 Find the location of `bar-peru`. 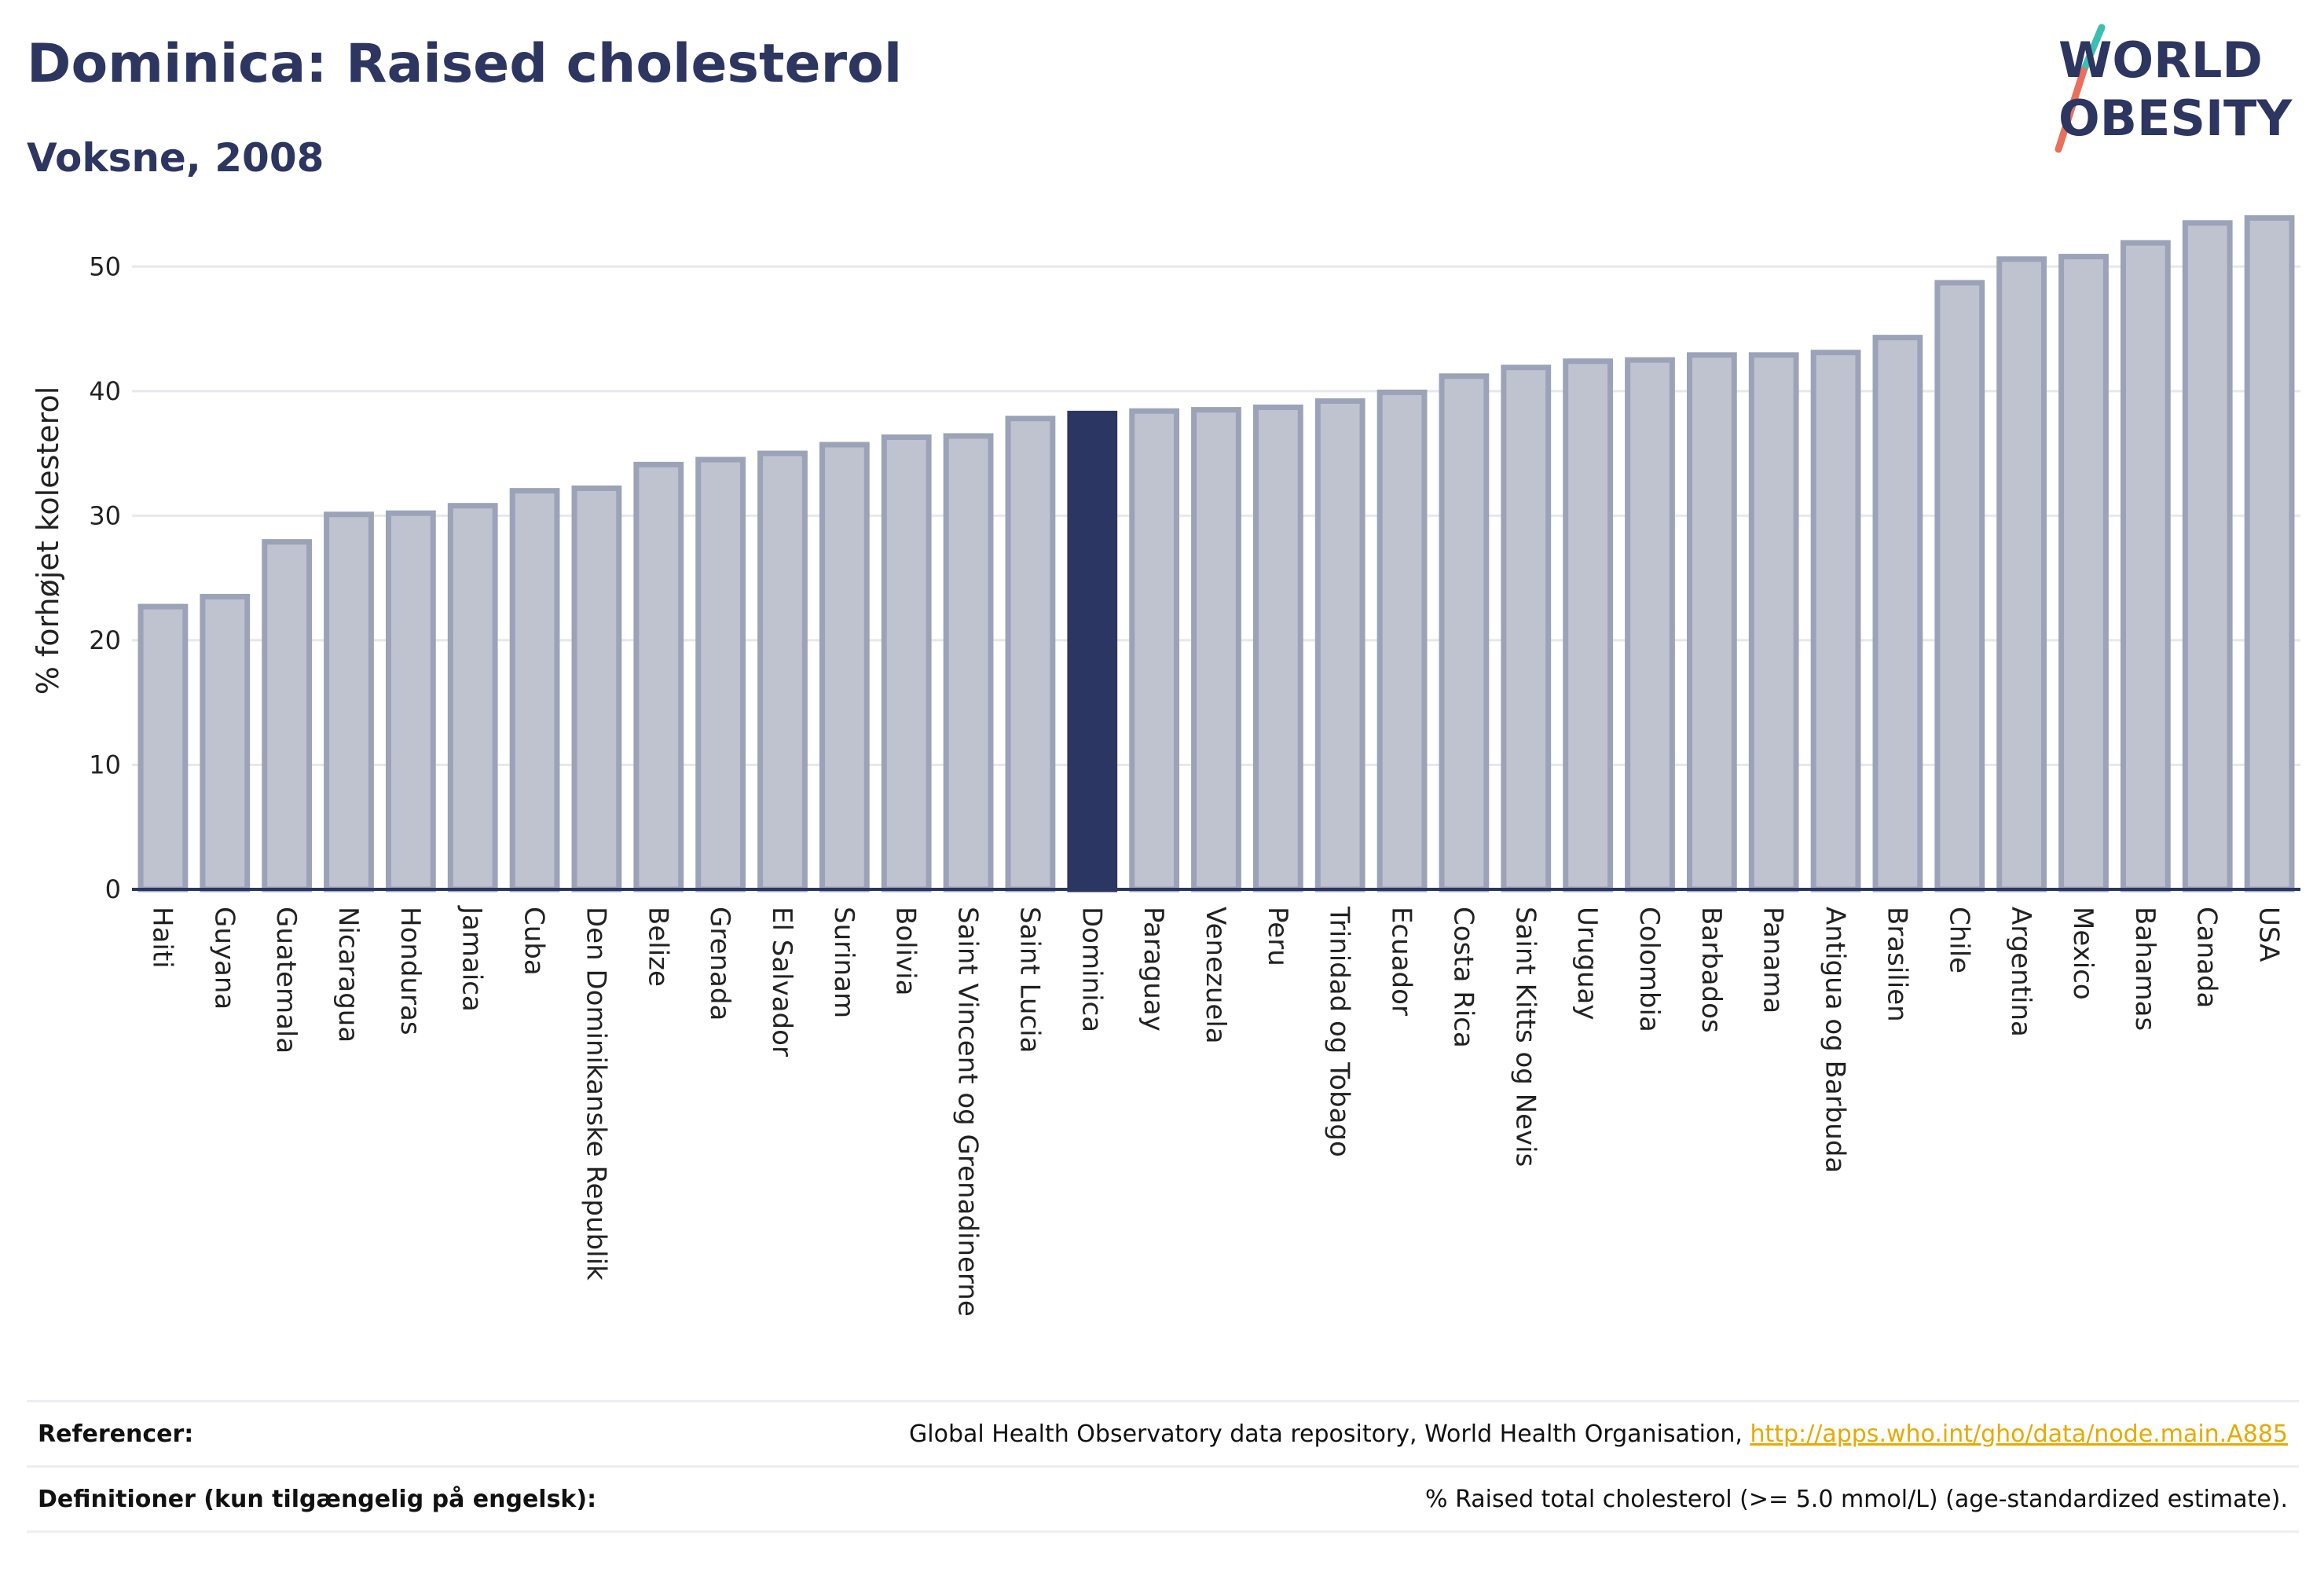

bar-peru is located at coordinates (1277, 648).